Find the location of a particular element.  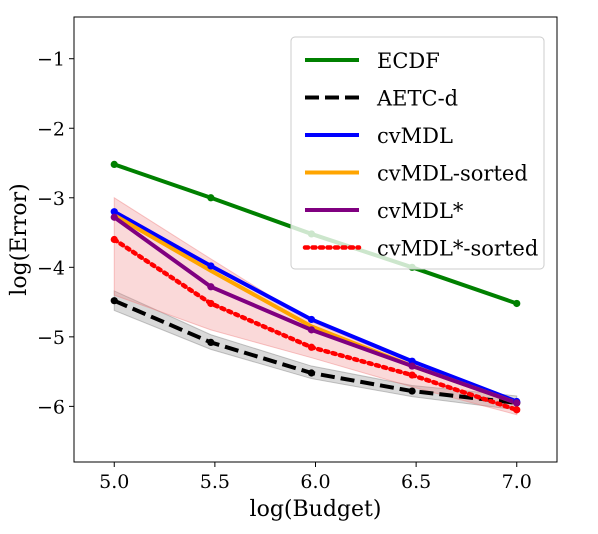

y-axis-ticks: −1 −2 −3 −4 −5 −6 is located at coordinates (55, 233).